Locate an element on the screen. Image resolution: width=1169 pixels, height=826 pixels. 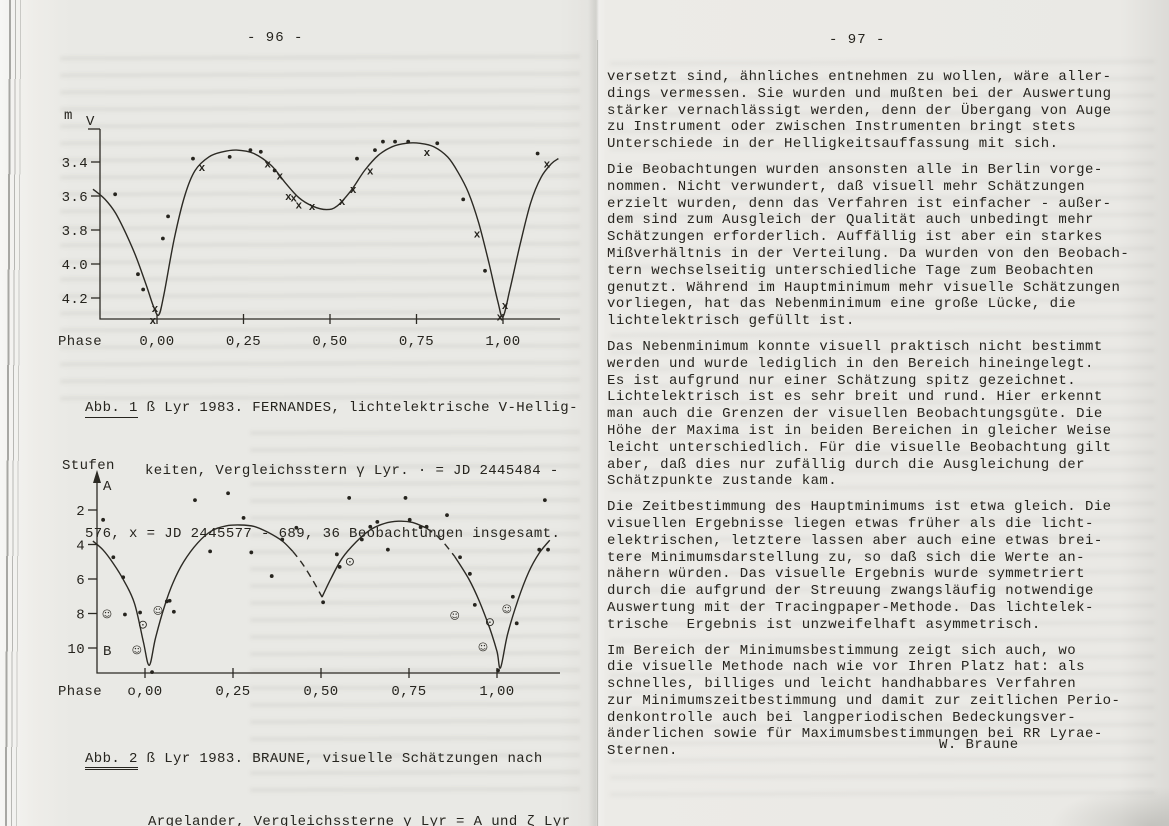
comparison-star-A-label: A is located at coordinates (107, 487).